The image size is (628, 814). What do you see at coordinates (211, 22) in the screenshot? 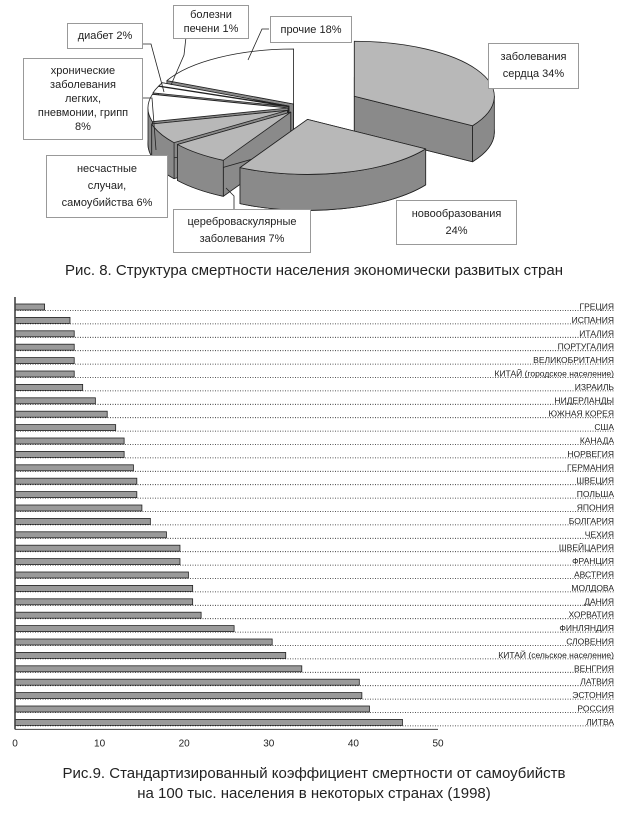
I see `pie-label-liver: болезни печени 1%` at bounding box center [211, 22].